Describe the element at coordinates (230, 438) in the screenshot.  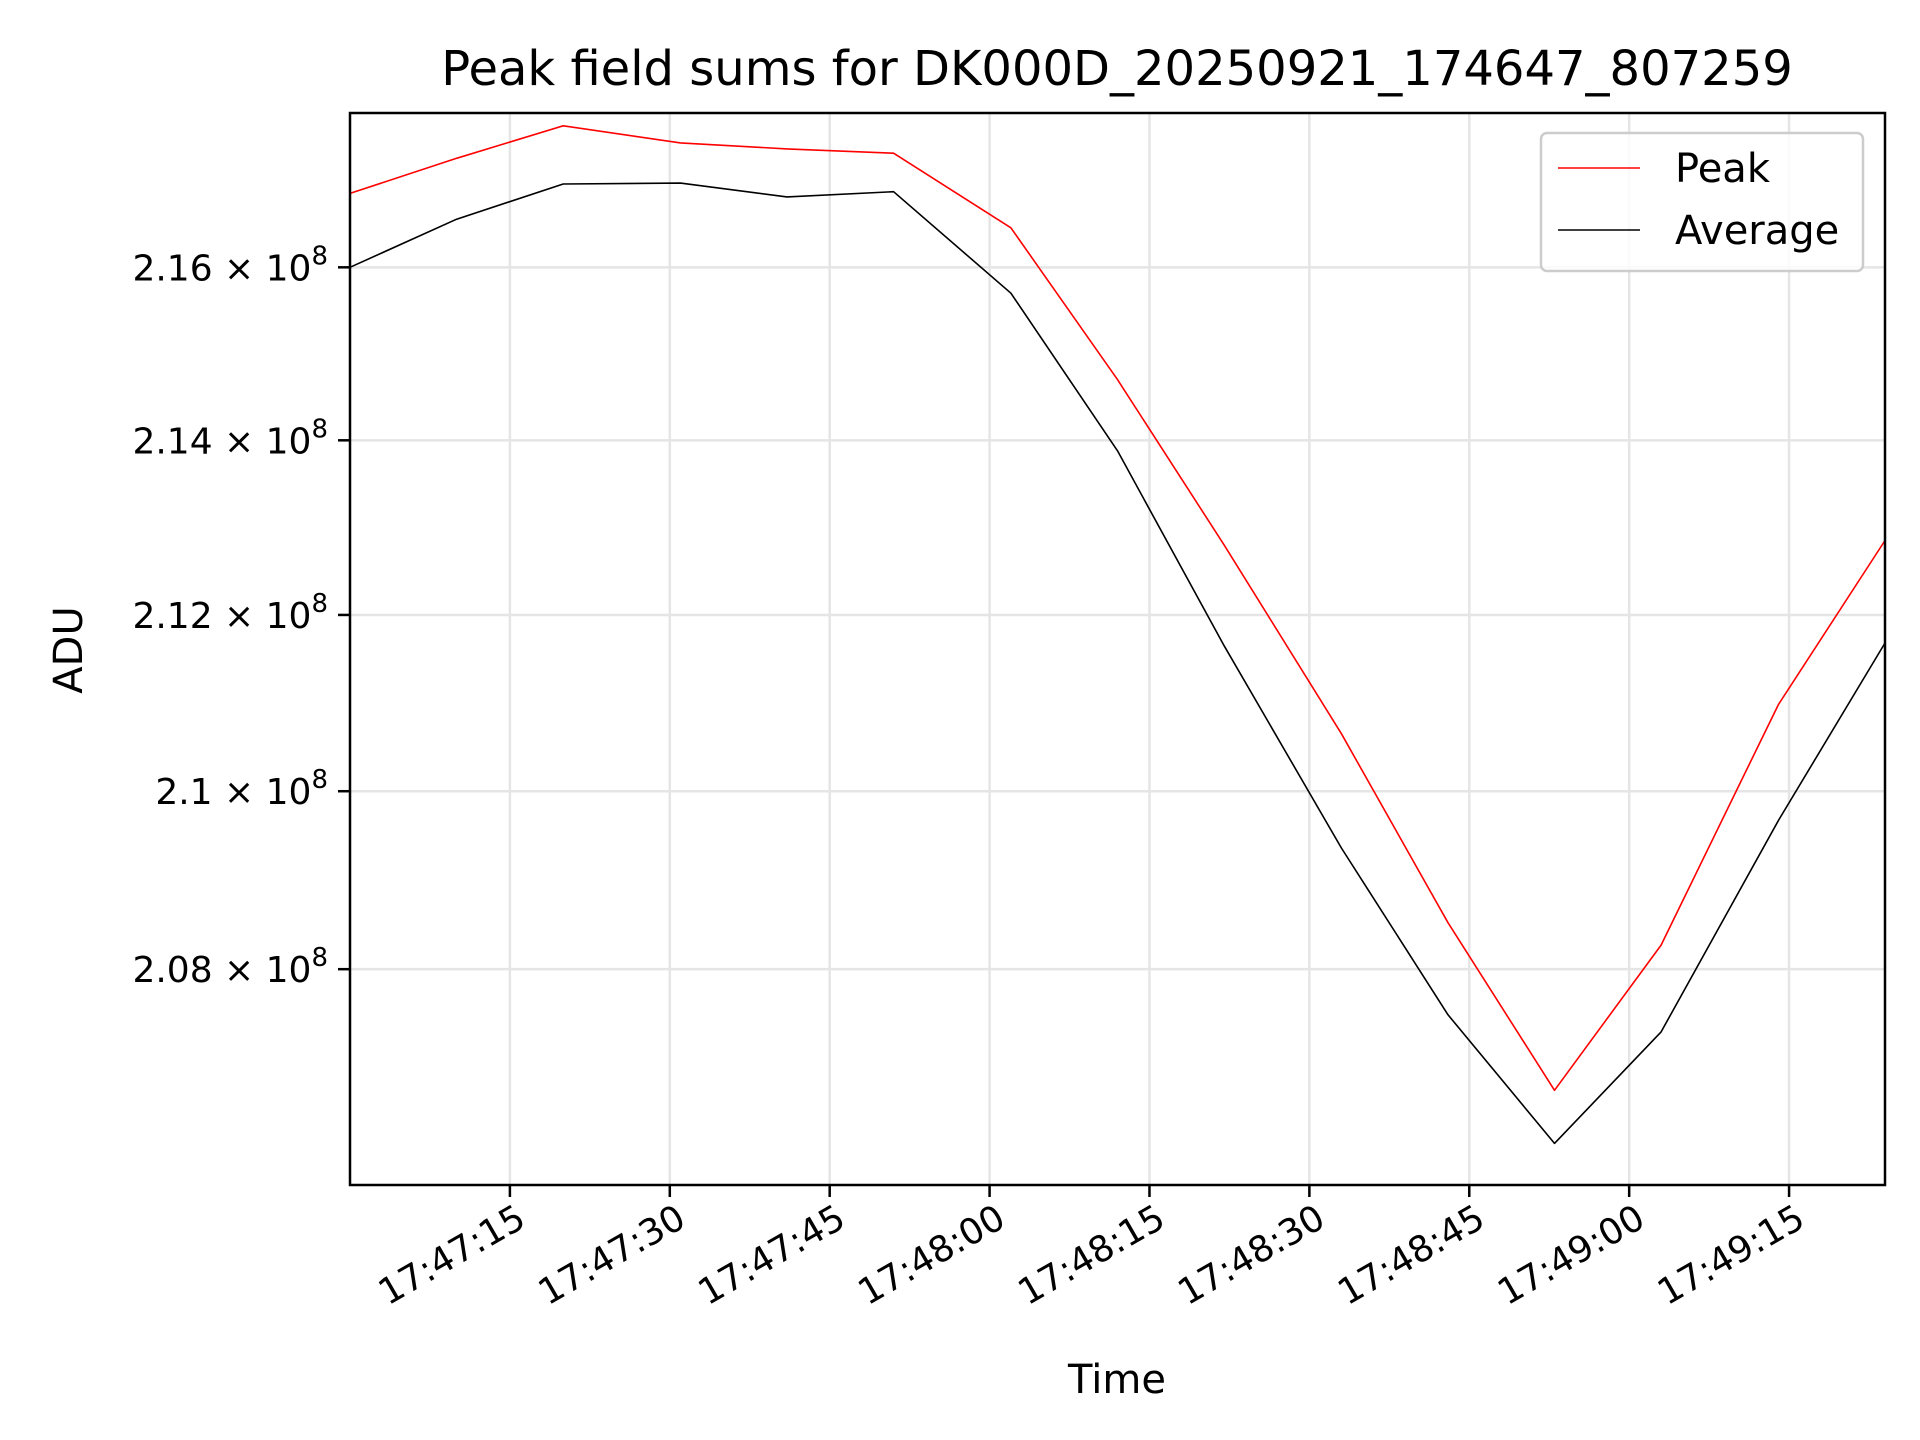
I see `y-tick-label: 2.14 × 108` at that location.